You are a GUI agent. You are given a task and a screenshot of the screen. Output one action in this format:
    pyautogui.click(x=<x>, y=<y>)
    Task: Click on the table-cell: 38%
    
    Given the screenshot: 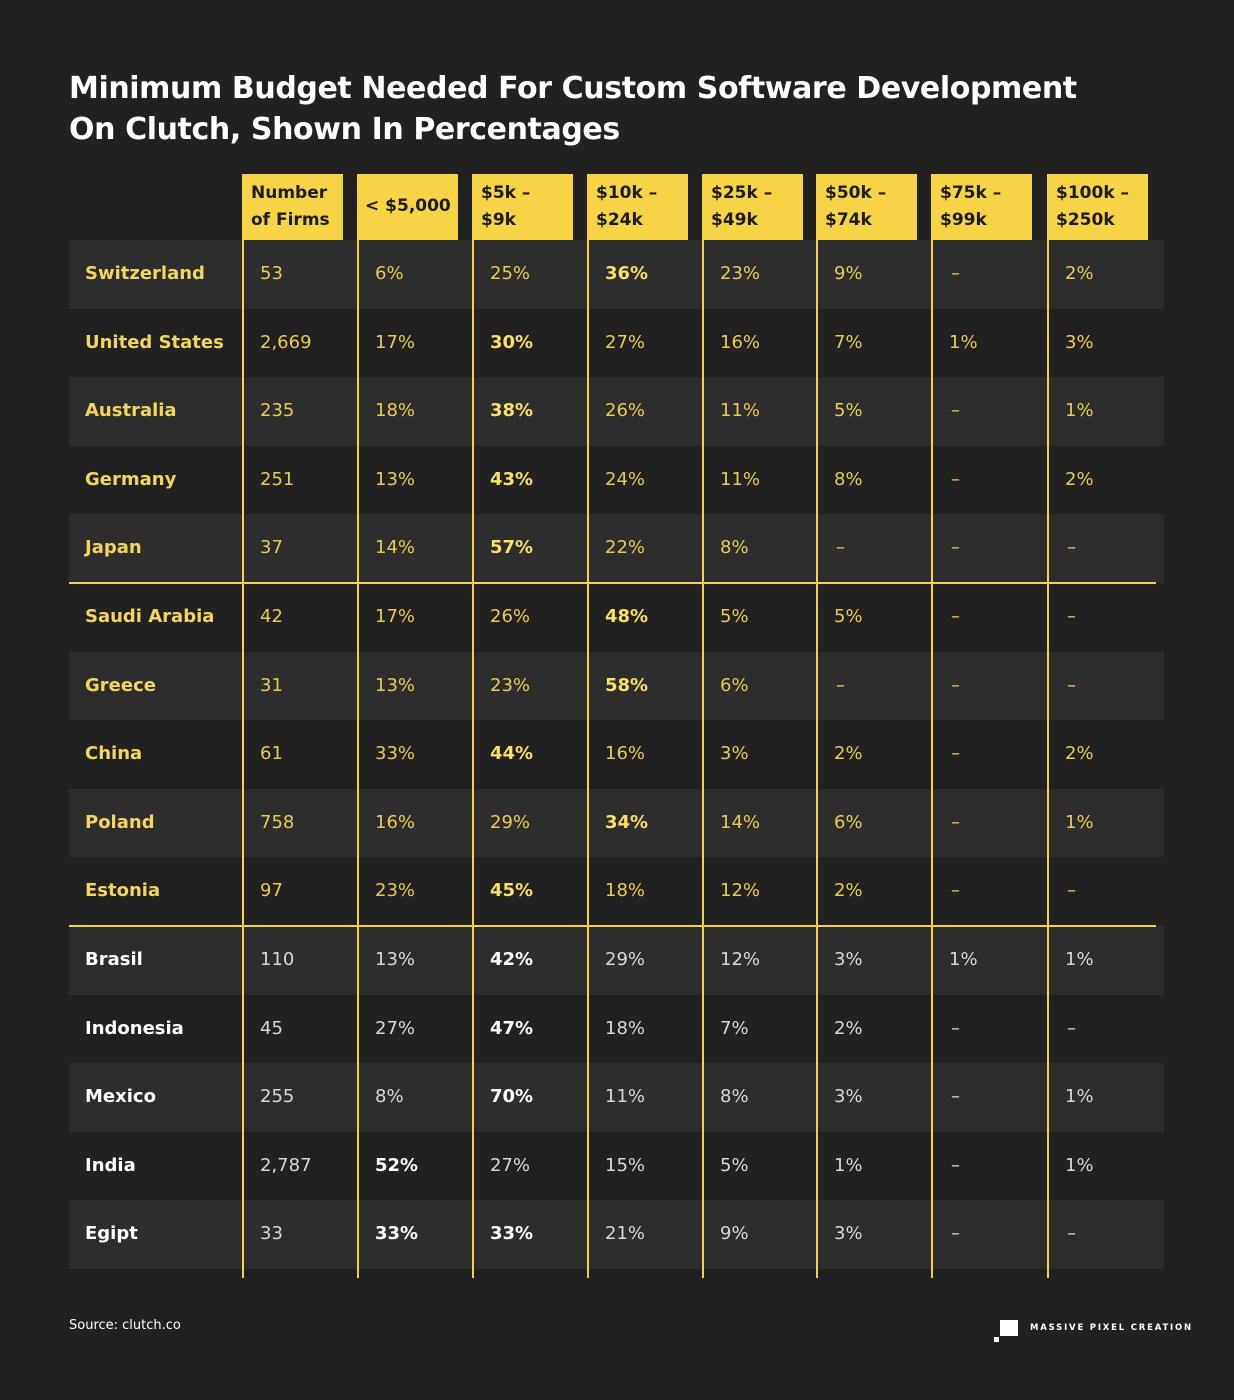 What is the action you would take?
    pyautogui.click(x=512, y=411)
    